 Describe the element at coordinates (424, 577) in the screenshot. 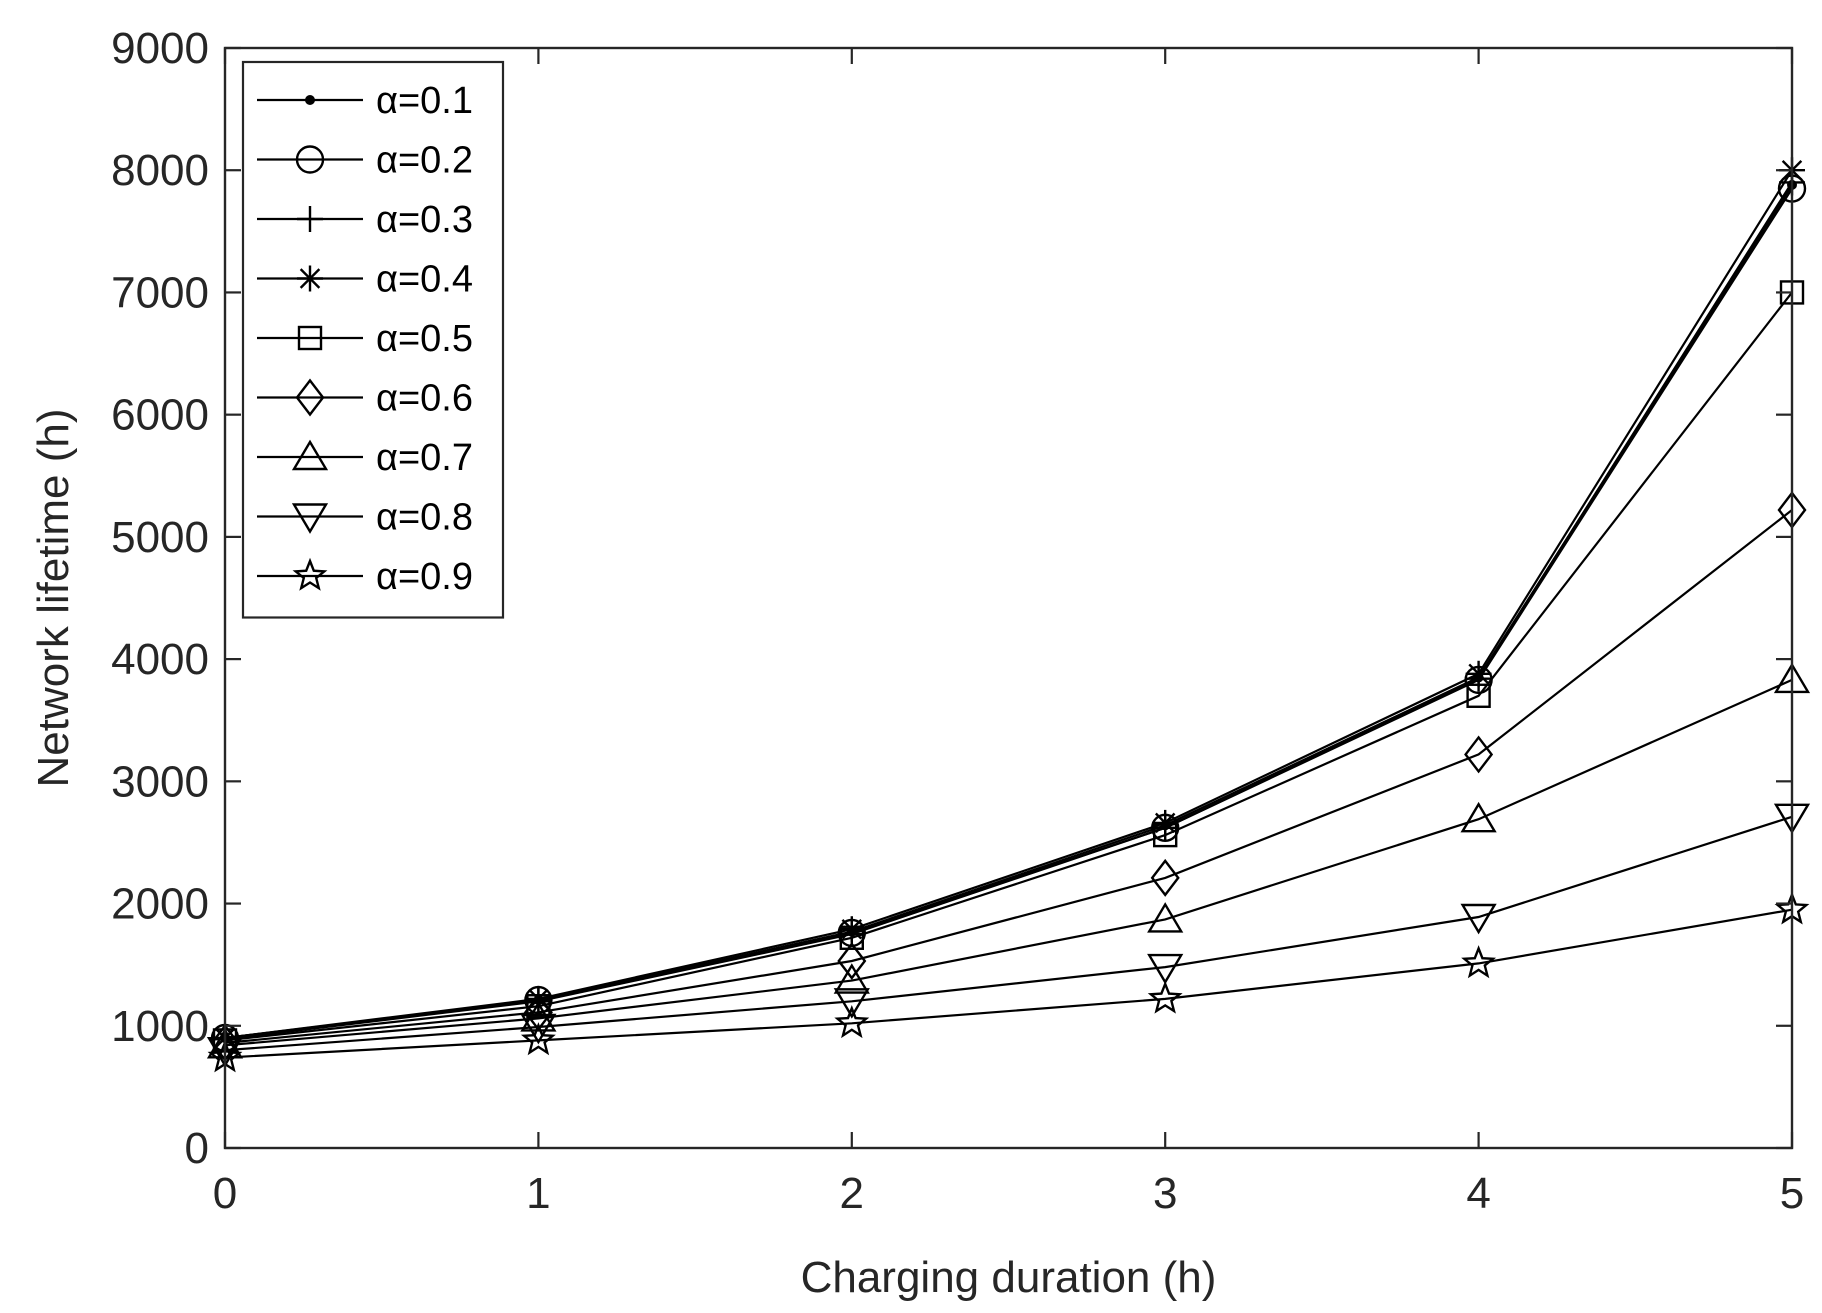

I see `legend-label: α=0.9` at that location.